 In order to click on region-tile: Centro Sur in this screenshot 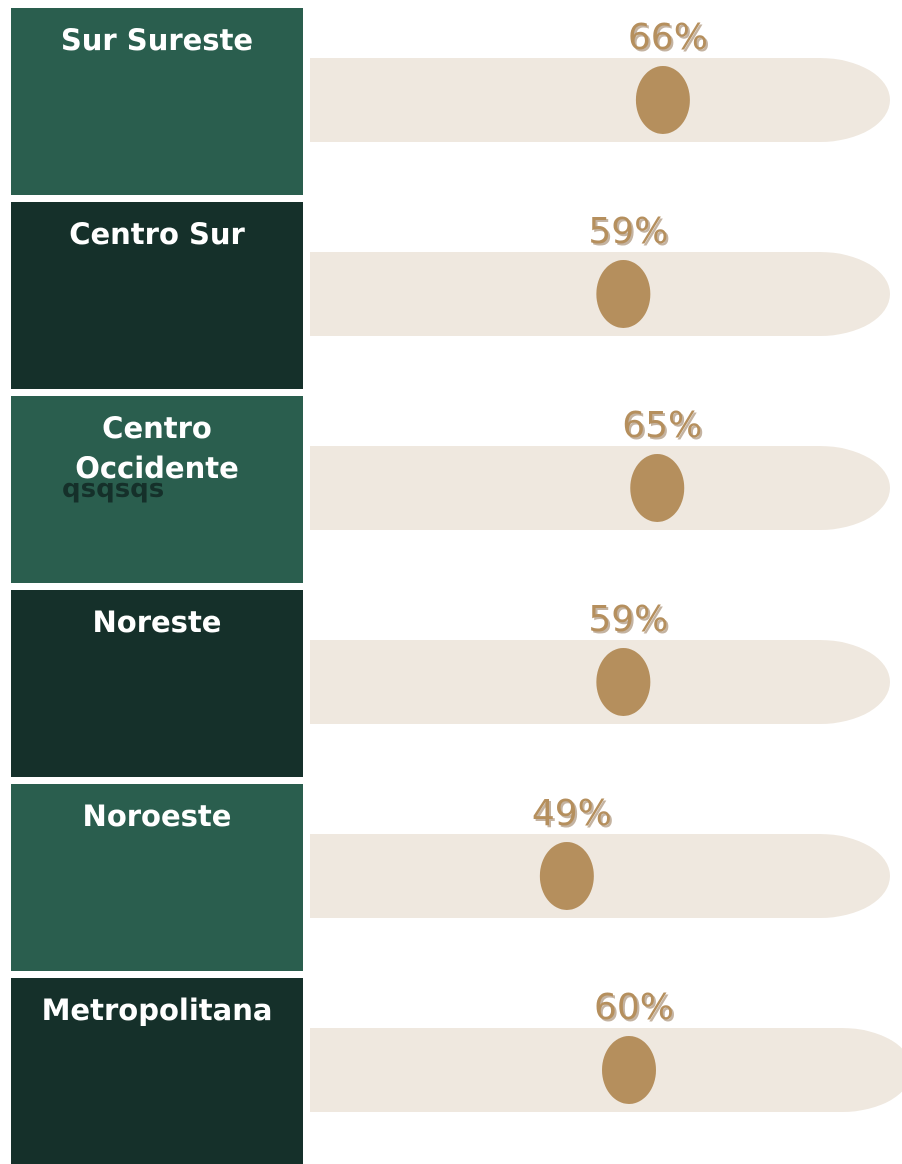, I will do `click(157, 295)`.